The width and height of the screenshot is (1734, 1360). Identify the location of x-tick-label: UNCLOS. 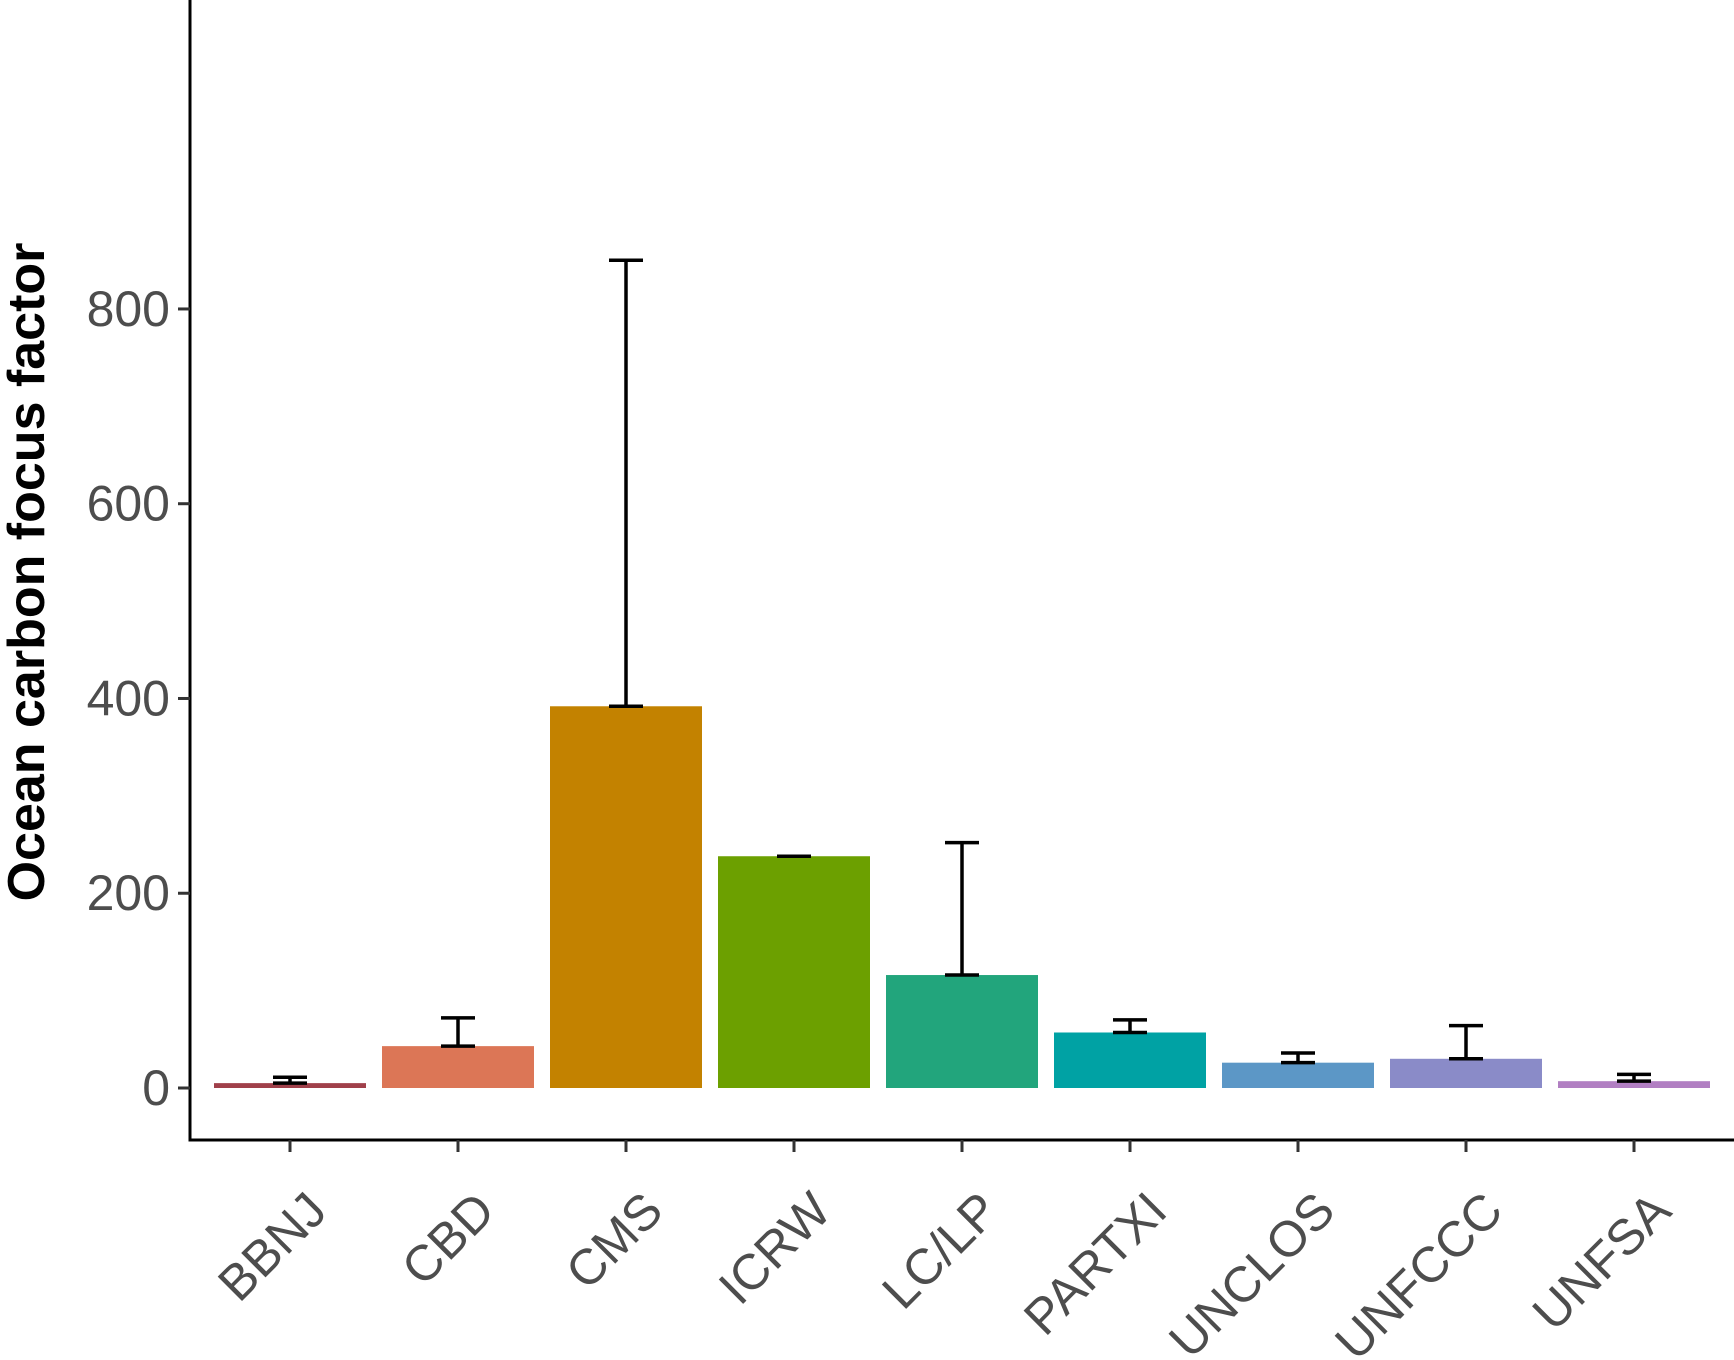
(1251, 1271).